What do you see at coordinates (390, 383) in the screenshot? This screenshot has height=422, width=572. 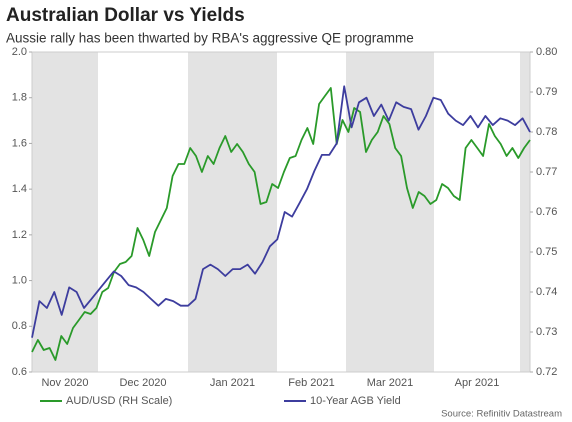 I see `x-tick-label: Mar 2021` at bounding box center [390, 383].